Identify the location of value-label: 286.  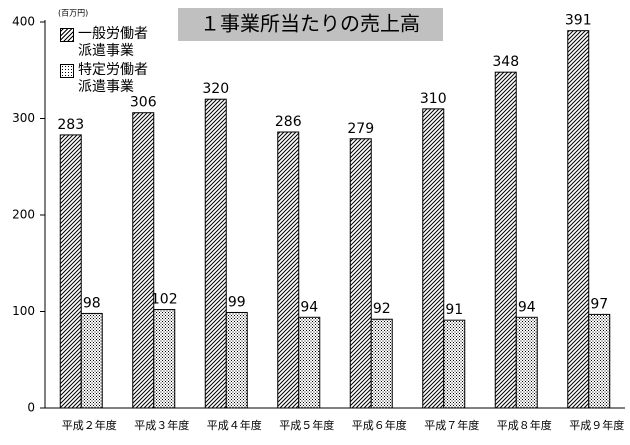
(288, 122).